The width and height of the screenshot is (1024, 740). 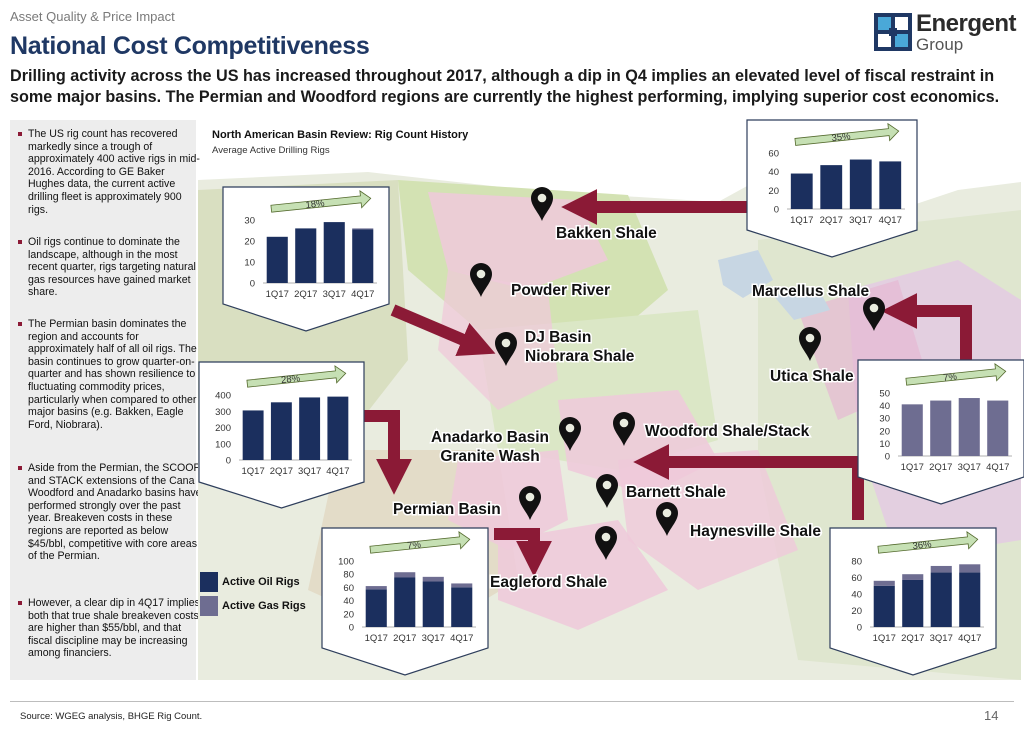 What do you see at coordinates (489, 456) in the screenshot?
I see `basin-label-line: Granite Wash` at bounding box center [489, 456].